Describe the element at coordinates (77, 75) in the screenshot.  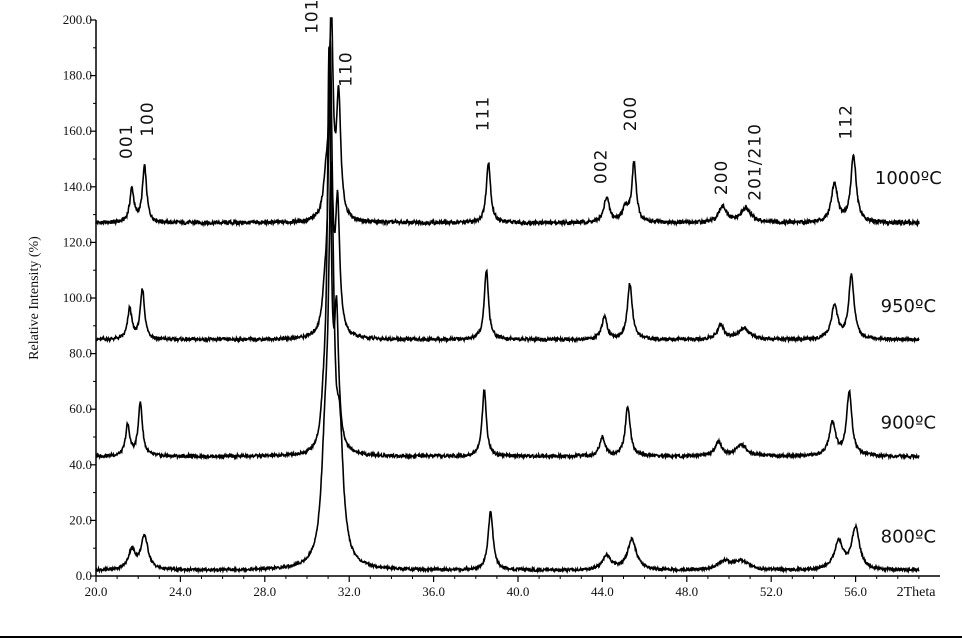
I see `y-tick-label-9: 180.0` at that location.